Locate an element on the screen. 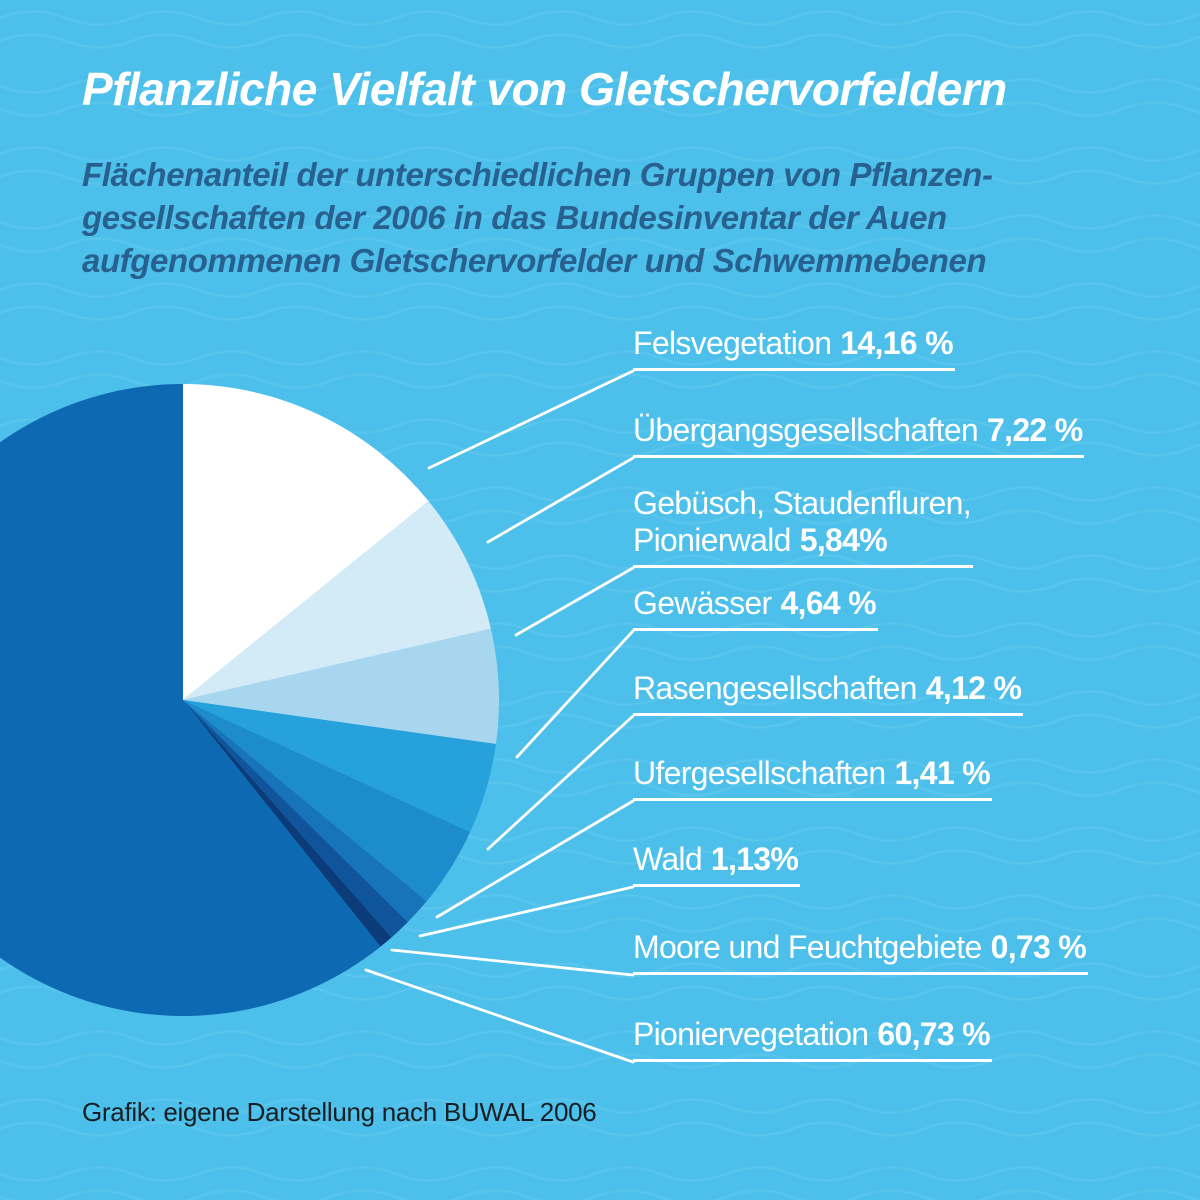 The height and width of the screenshot is (1200, 1200). pie-label-felsvegetation: Felsvegetation 14,16 % is located at coordinates (794, 348).